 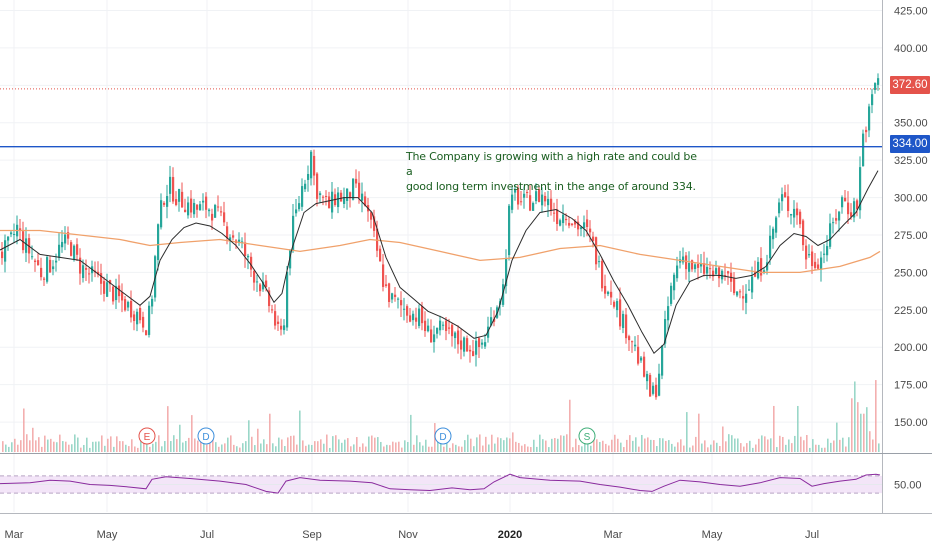 What do you see at coordinates (812, 535) in the screenshot?
I see `time-axis-label: Jul` at bounding box center [812, 535].